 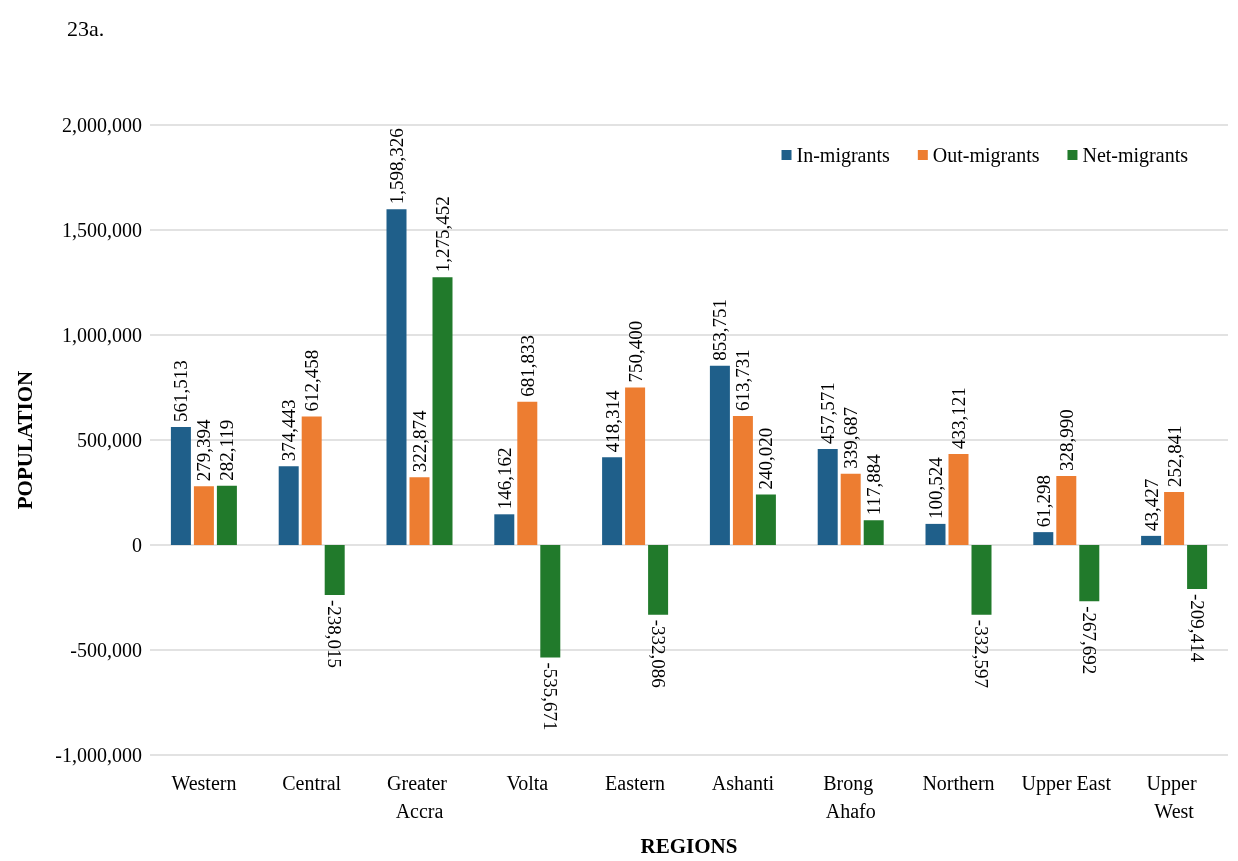 I want to click on data-label: 240,020, so click(x=766, y=458).